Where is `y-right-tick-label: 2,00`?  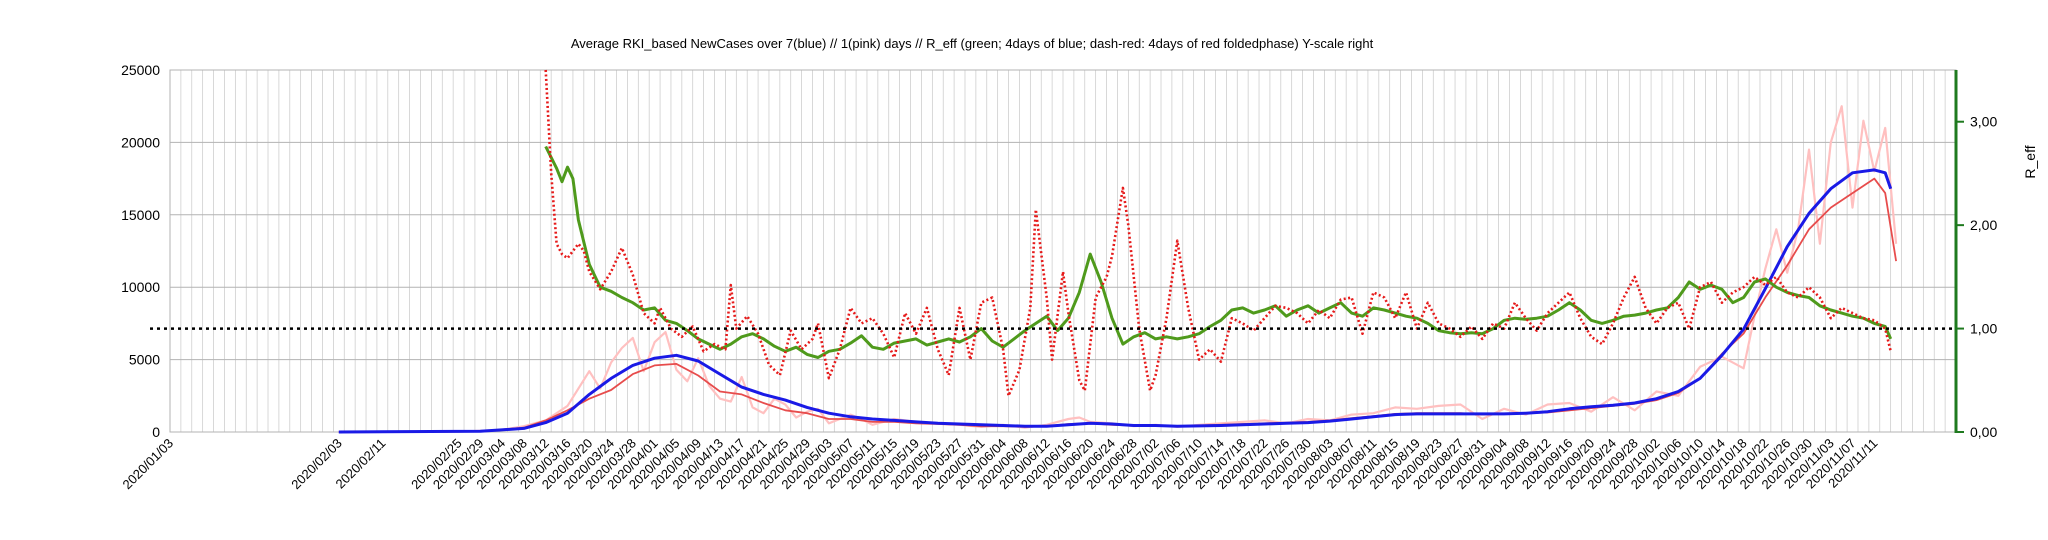
y-right-tick-label: 2,00 is located at coordinates (1983, 225).